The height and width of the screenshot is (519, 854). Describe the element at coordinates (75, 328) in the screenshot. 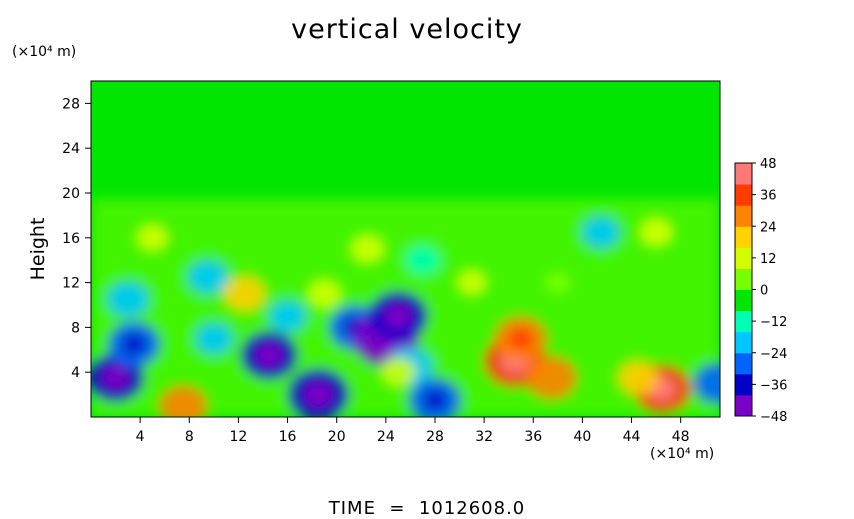

I see `y-tick-label-8: 8` at that location.